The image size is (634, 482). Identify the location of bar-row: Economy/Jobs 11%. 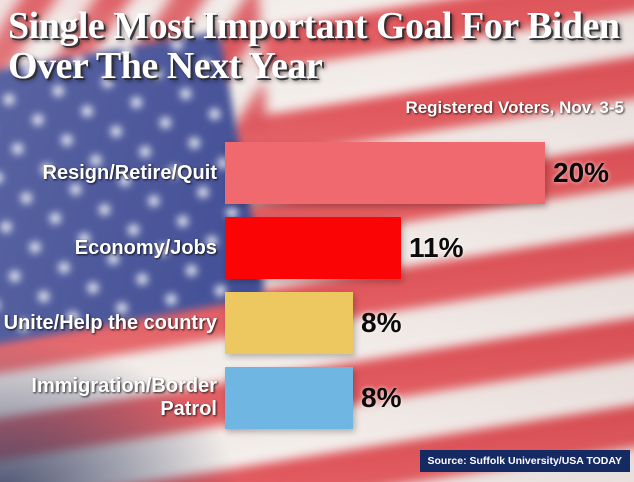
(317, 248).